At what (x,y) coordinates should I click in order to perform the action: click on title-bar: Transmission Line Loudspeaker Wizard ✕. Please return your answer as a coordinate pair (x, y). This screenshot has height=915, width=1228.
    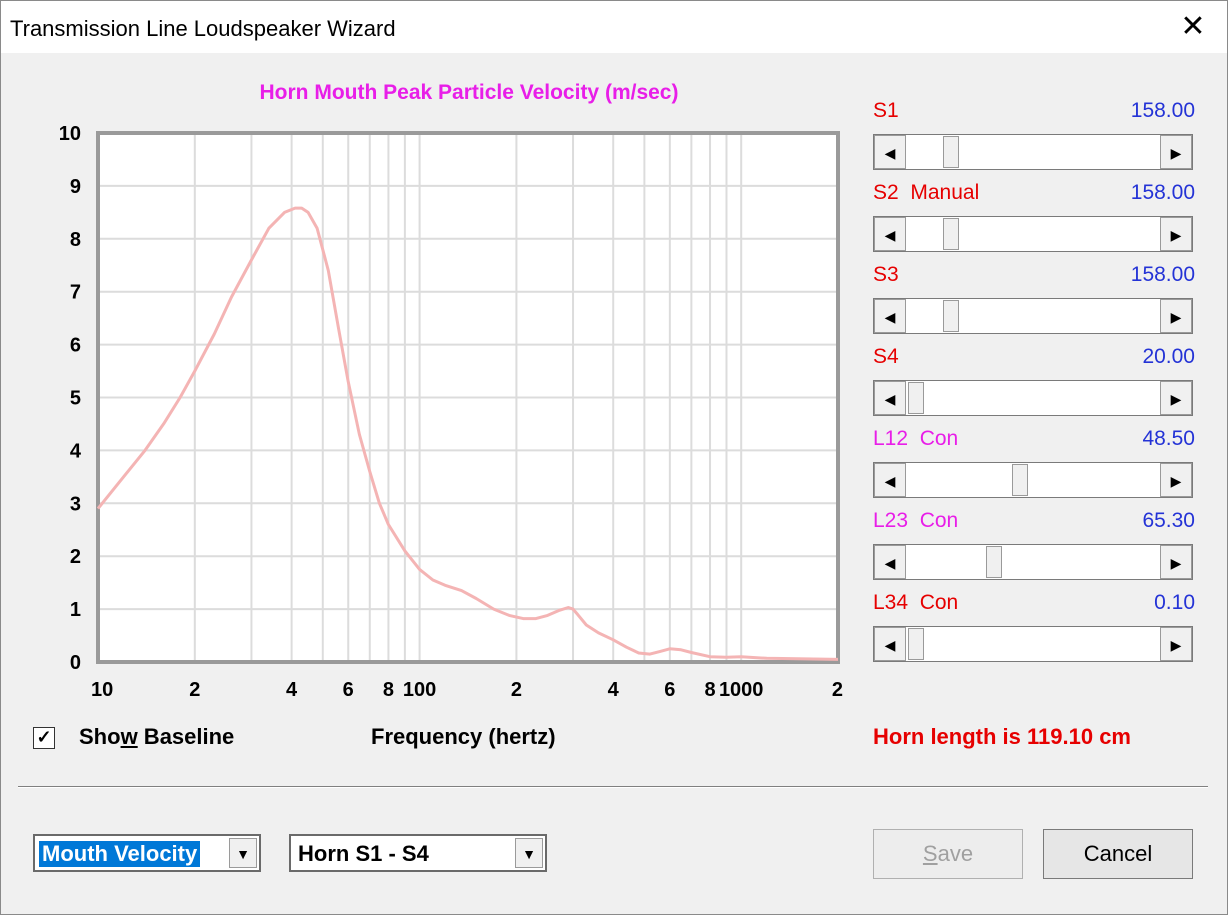
    Looking at the image, I should click on (614, 27).